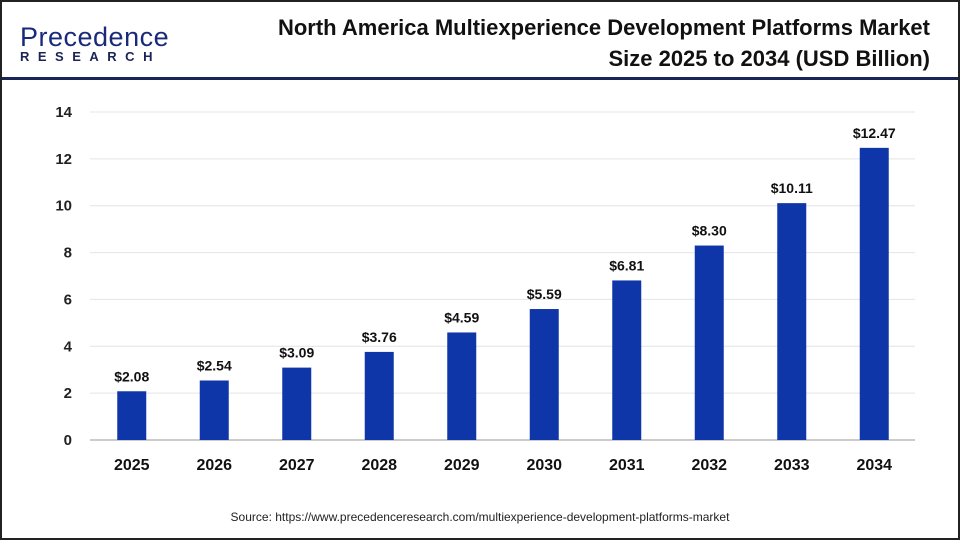 The width and height of the screenshot is (960, 540). Describe the element at coordinates (131, 376) in the screenshot. I see `data-label: $2.08` at that location.